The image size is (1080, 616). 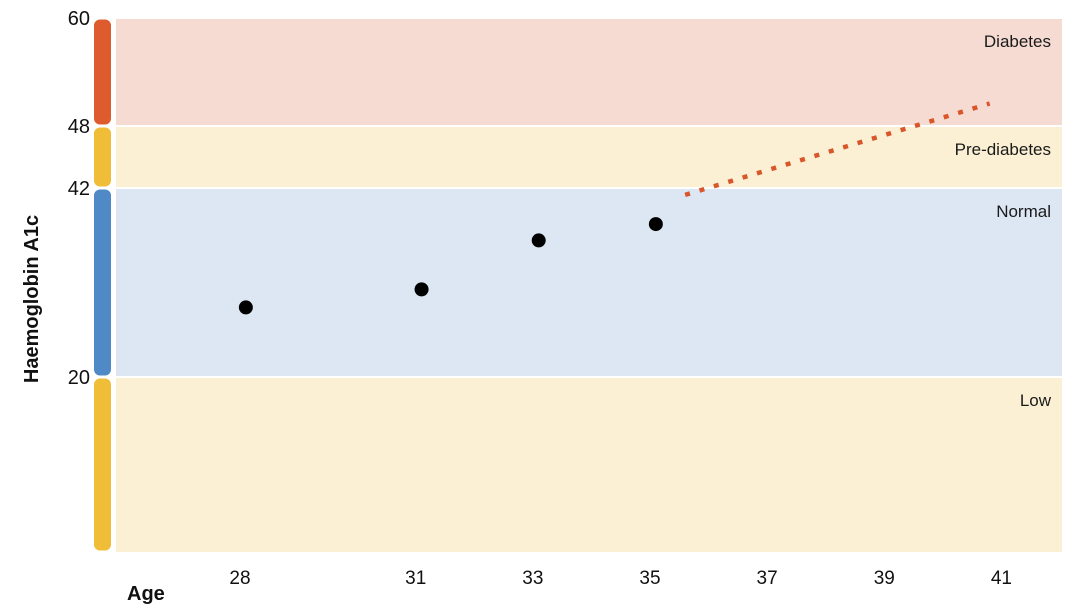 I want to click on y-tick-label: 20, so click(x=79, y=378).